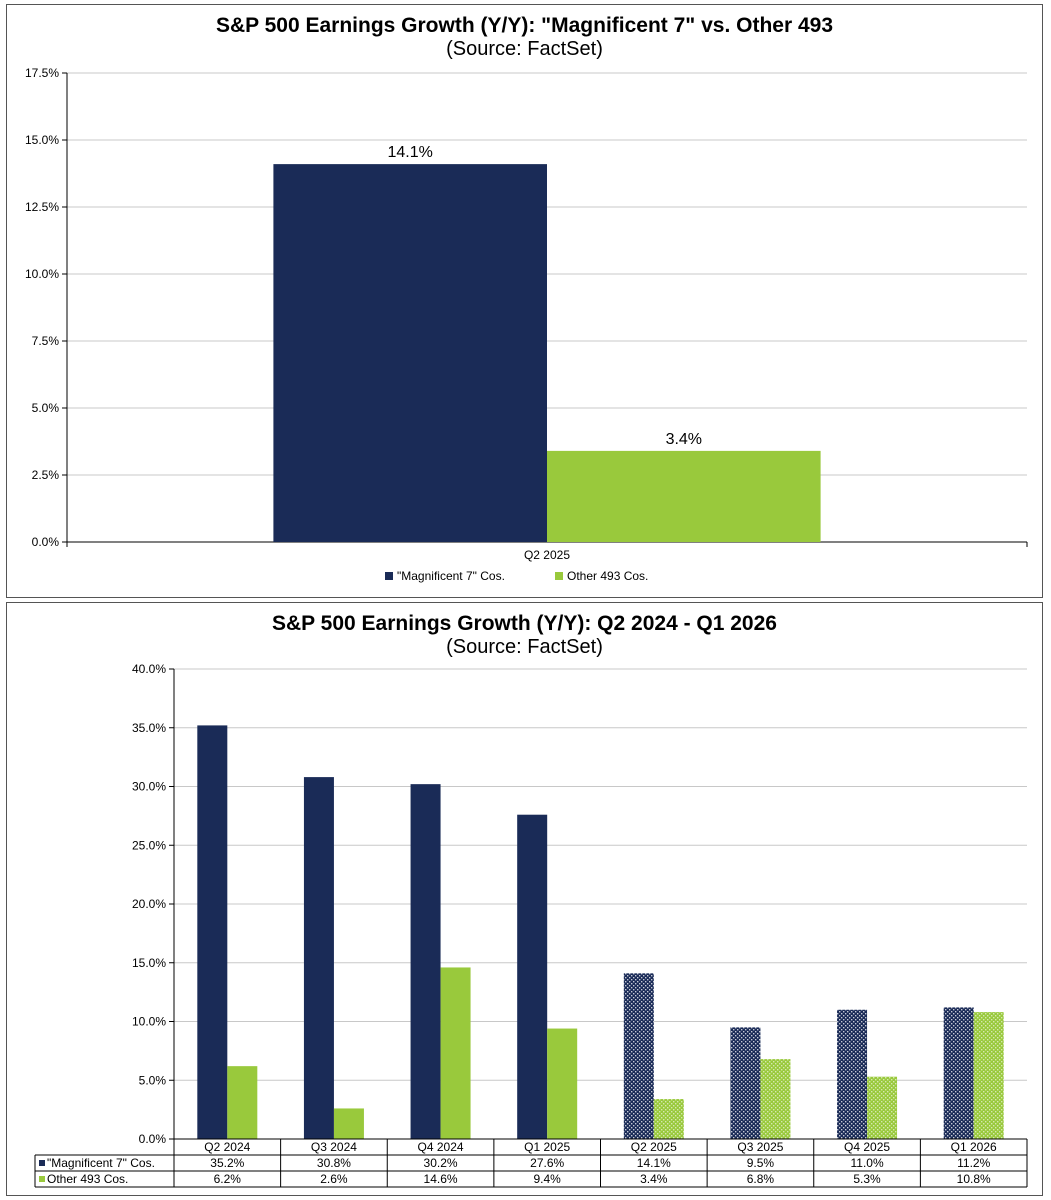  What do you see at coordinates (227, 1147) in the screenshot?
I see `x-category-label: Q2 2024` at bounding box center [227, 1147].